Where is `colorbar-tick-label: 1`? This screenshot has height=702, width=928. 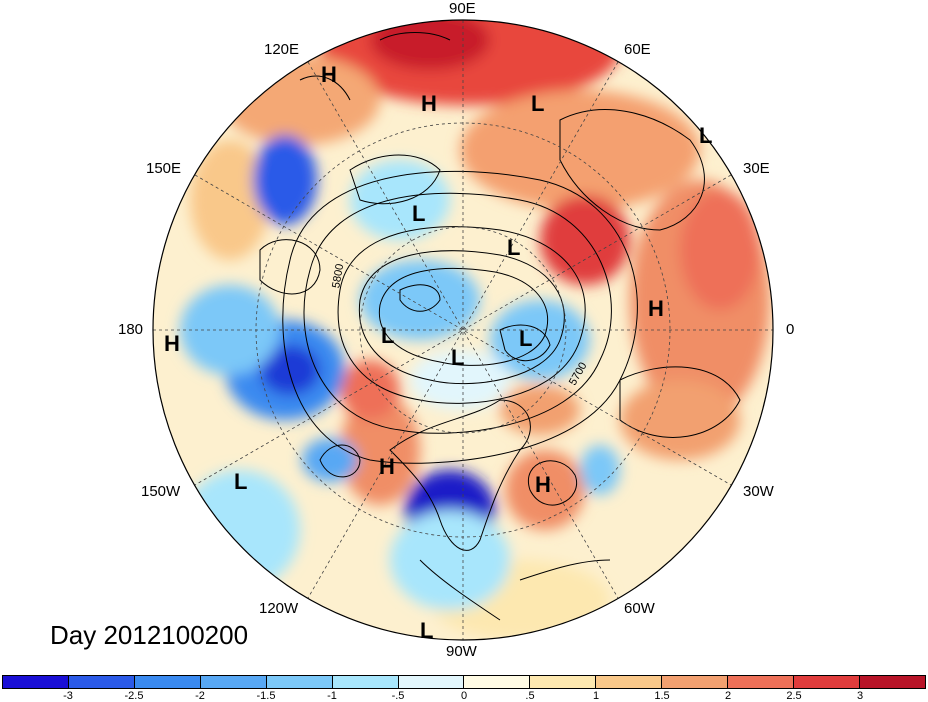 colorbar-tick-label: 1 is located at coordinates (596, 696).